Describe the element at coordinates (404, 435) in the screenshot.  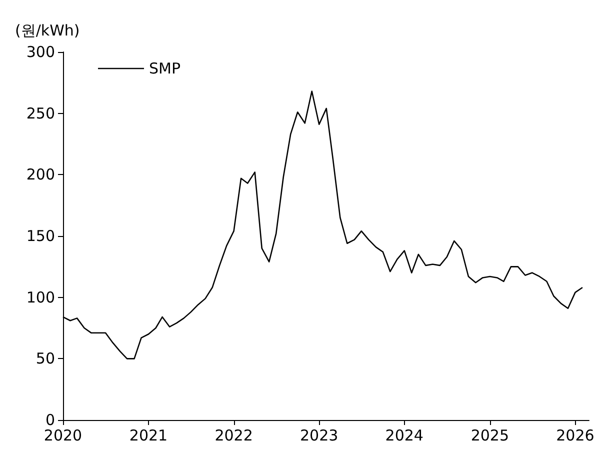
I see `x-tick-label: 2024` at that location.